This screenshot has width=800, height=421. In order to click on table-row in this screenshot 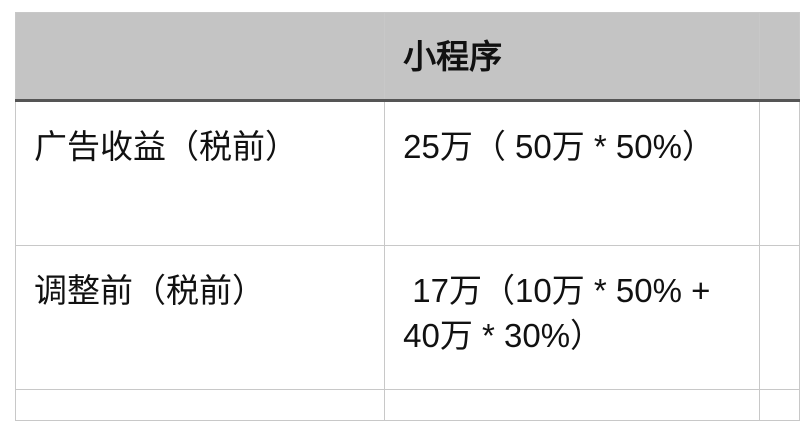, I will do `click(407, 405)`.